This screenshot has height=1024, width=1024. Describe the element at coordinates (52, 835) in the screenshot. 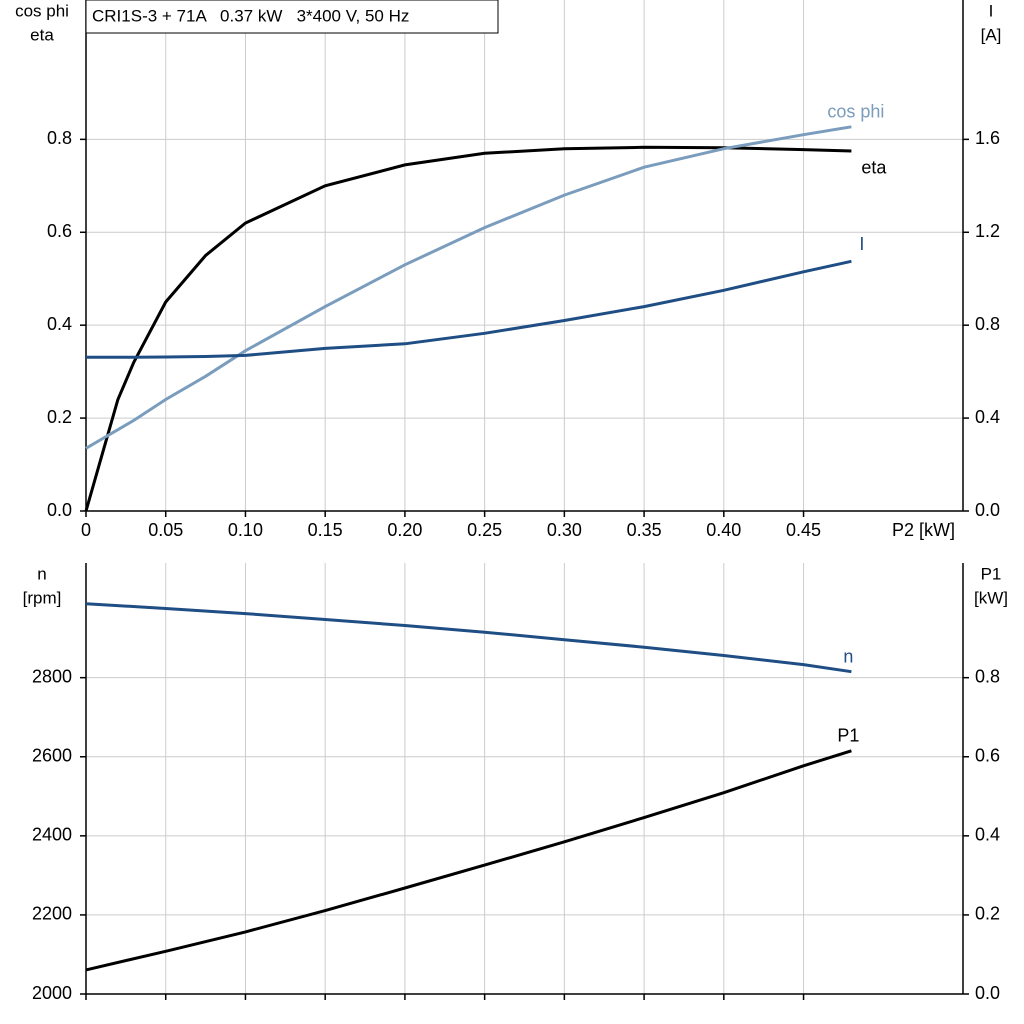

I see `y-tick-label: 2400` at that location.